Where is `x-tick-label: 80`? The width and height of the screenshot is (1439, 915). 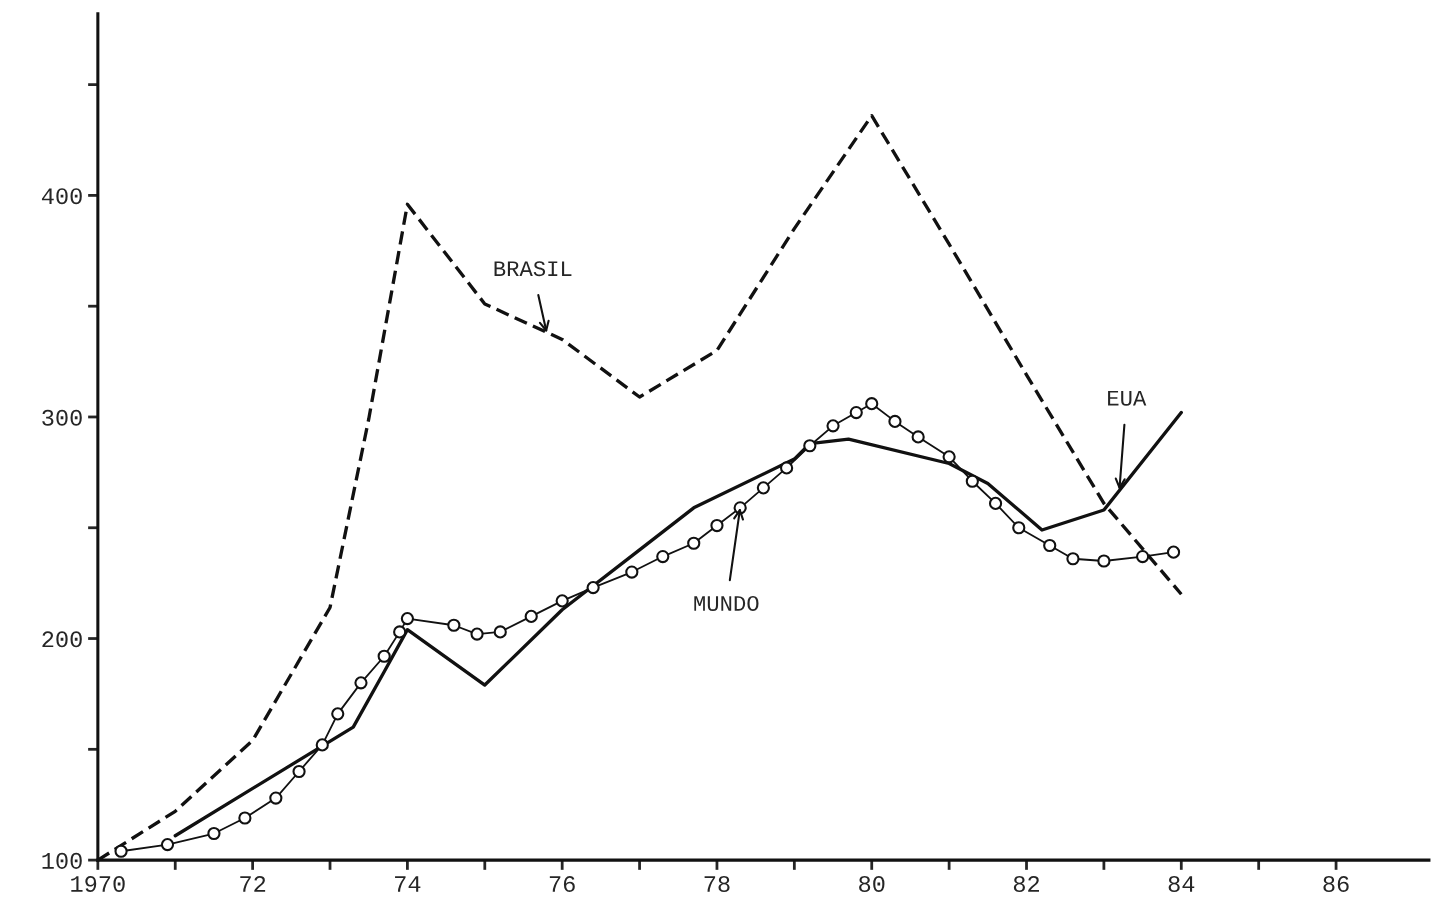
x-tick-label: 80 is located at coordinates (872, 884).